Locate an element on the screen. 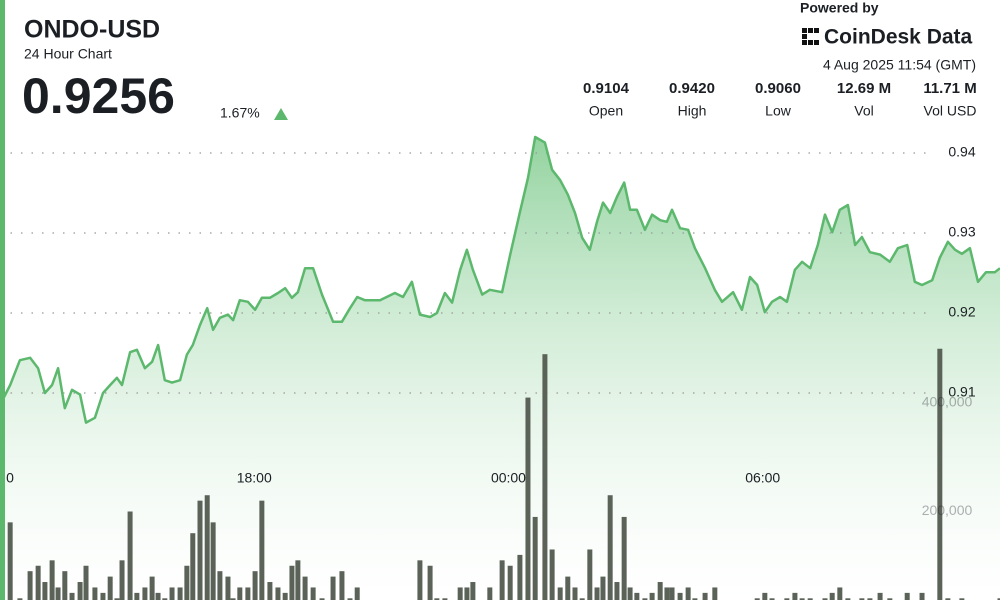  stat-label: Vol USD is located at coordinates (950, 111).